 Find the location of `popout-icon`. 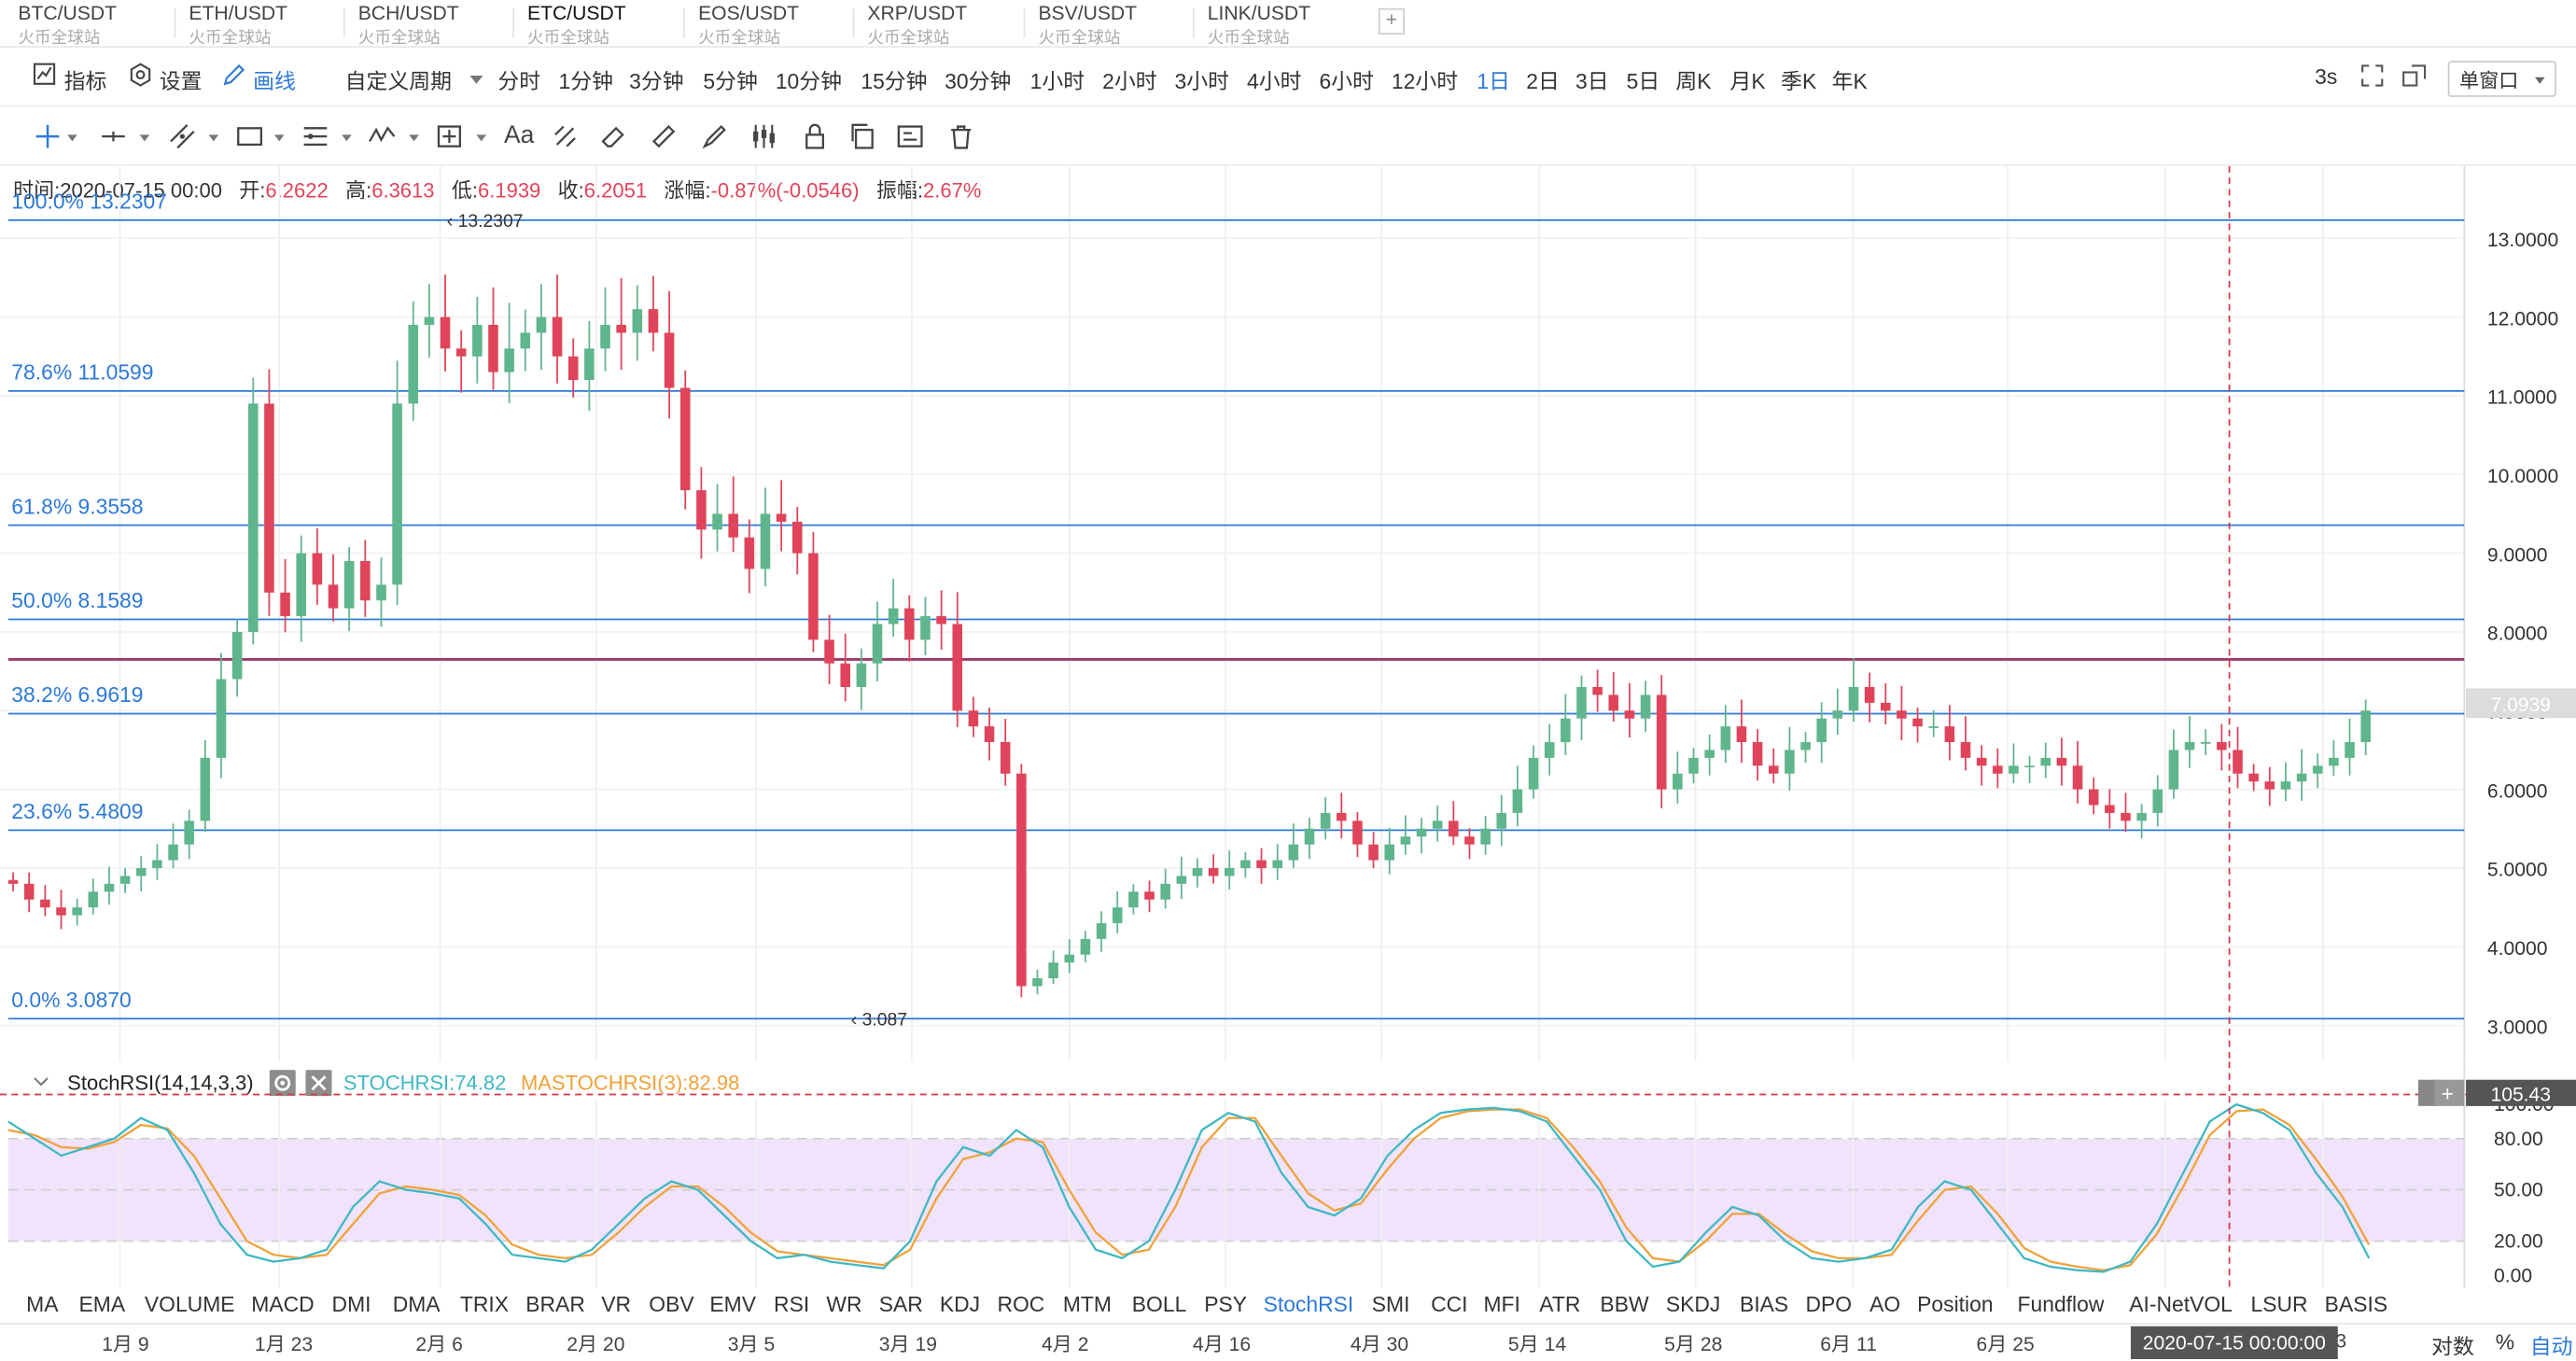

popout-icon is located at coordinates (2414, 78).